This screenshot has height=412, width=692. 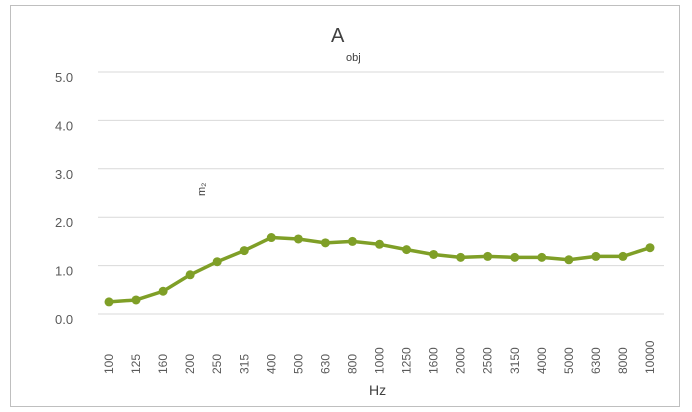 I want to click on x-tick-label: 800, so click(x=352, y=364).